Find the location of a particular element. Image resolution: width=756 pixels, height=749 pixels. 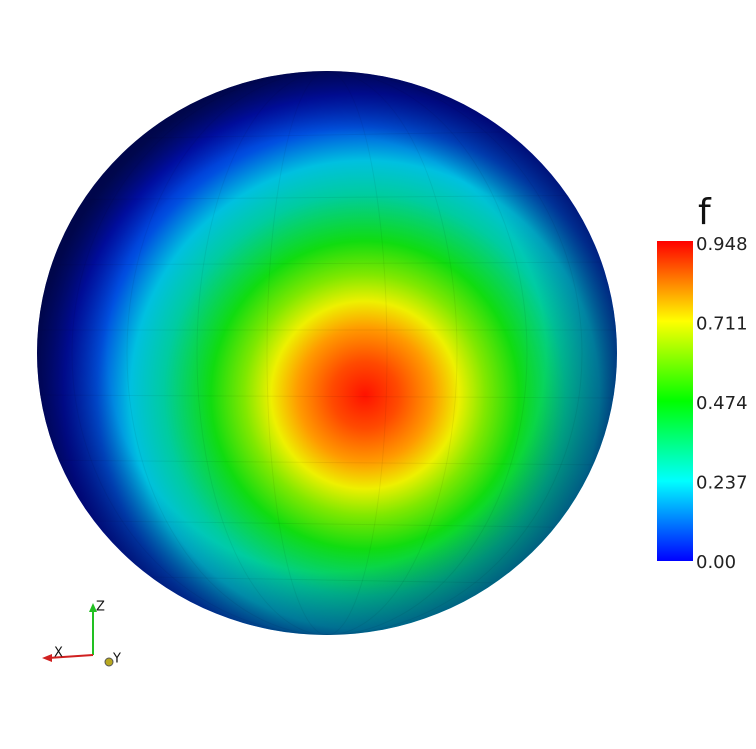

colorbar-ticks: 0.948 0.711 0.474 0.237 0.00 is located at coordinates (722, 403).